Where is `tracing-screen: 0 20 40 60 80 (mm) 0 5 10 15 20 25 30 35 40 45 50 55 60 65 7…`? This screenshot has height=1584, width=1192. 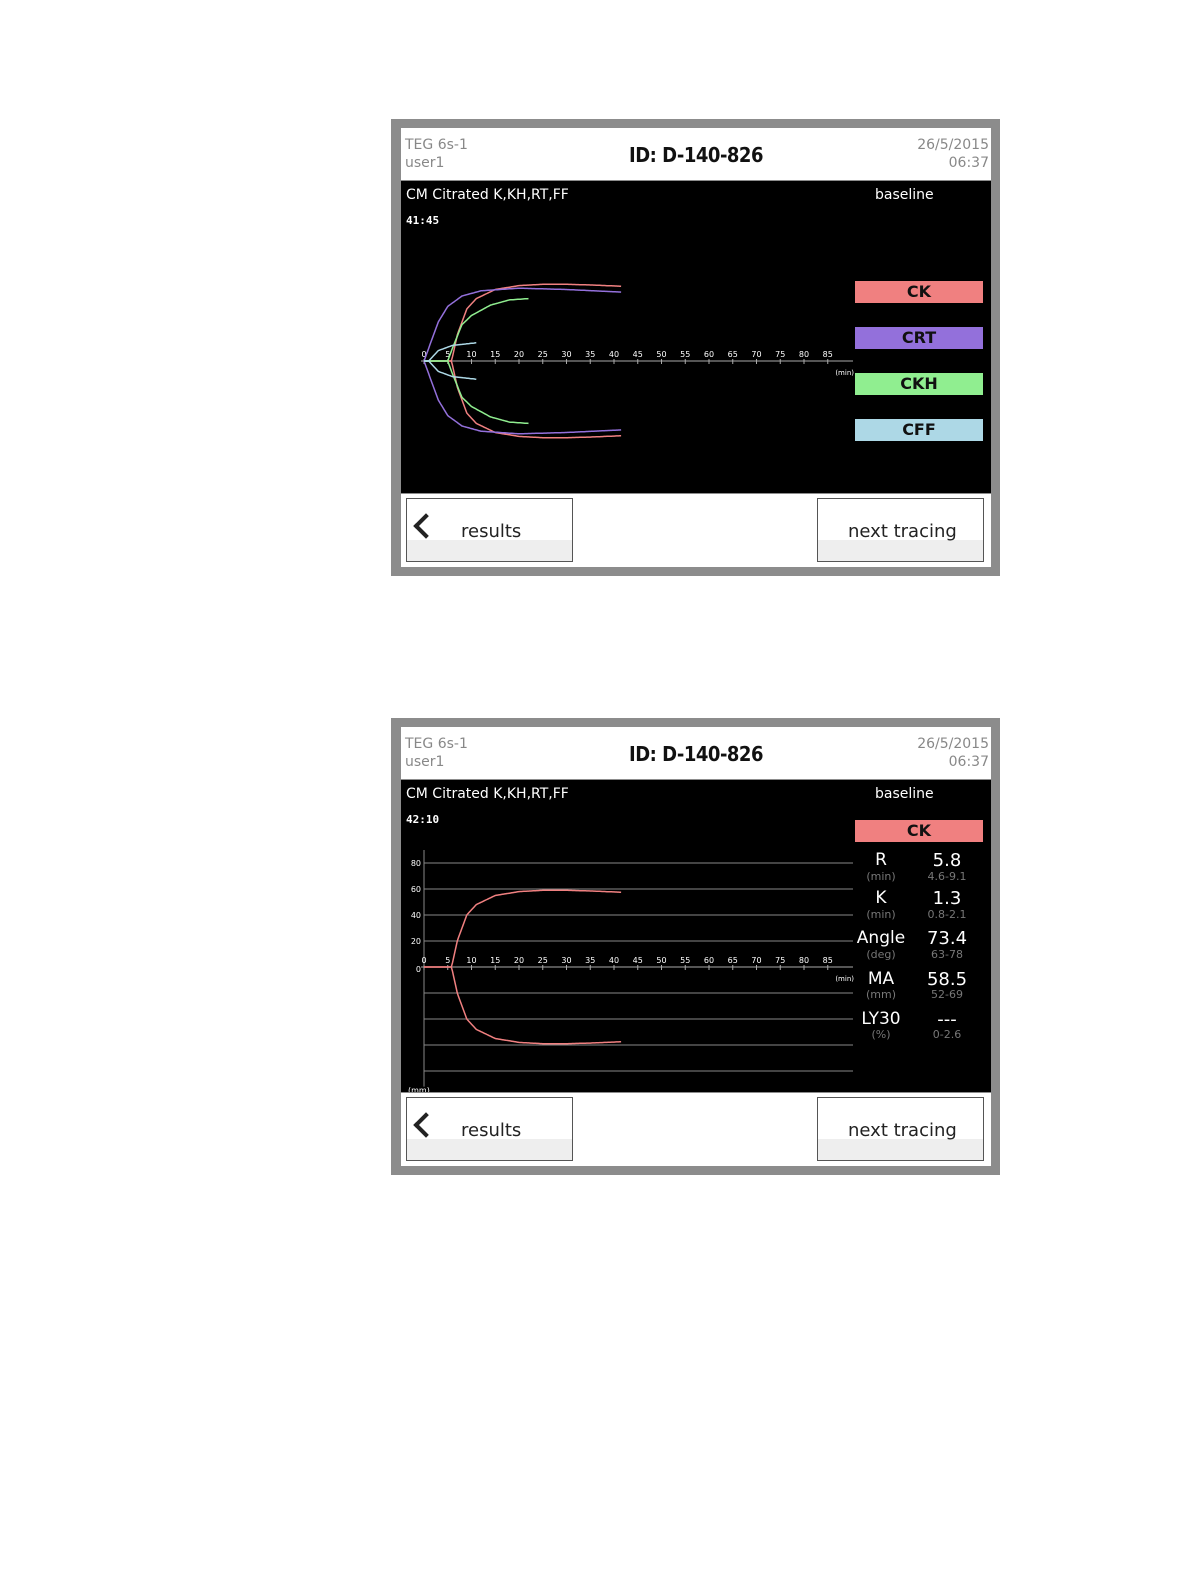 tracing-screen: 0 20 40 60 80 (mm) 0 5 10 15 20 25 30 35 40 45 50 55 60 65 7… is located at coordinates (696, 936).